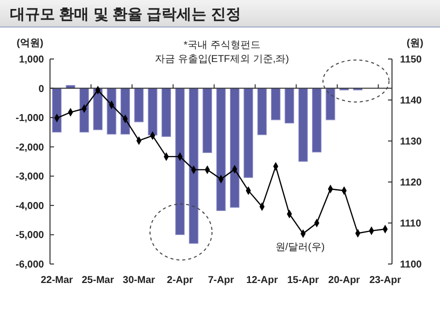 This screenshot has width=440, height=336. Describe the element at coordinates (180, 280) in the screenshot. I see `x-tick-label: 2-Apr` at that location.